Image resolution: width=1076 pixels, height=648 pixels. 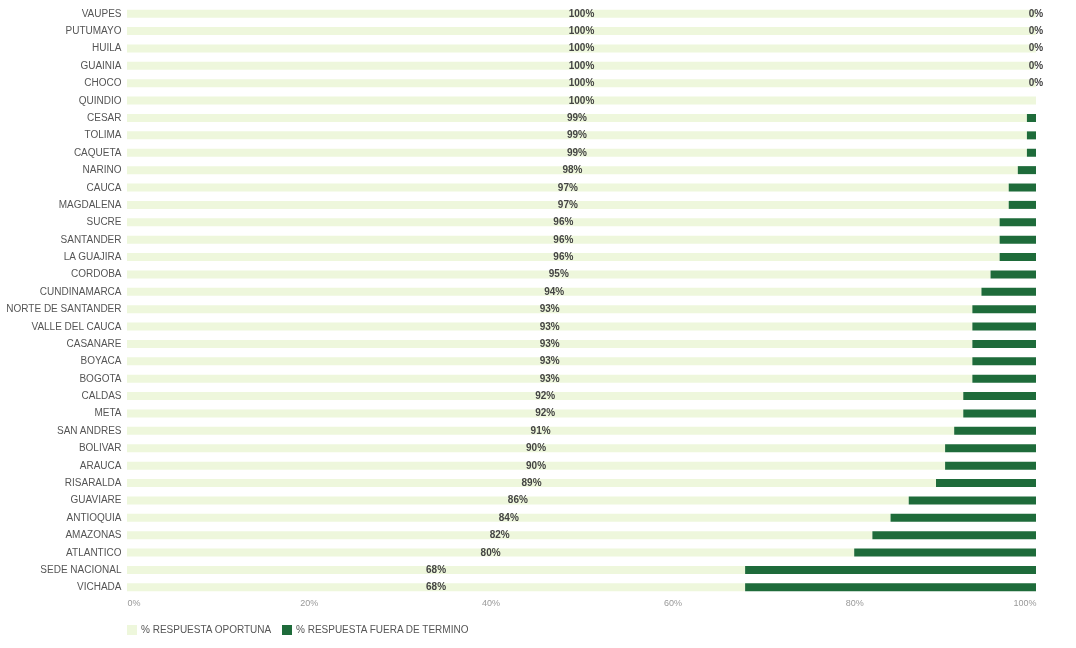 I want to click on y-tick-label: CAQUETA, so click(x=97, y=152).